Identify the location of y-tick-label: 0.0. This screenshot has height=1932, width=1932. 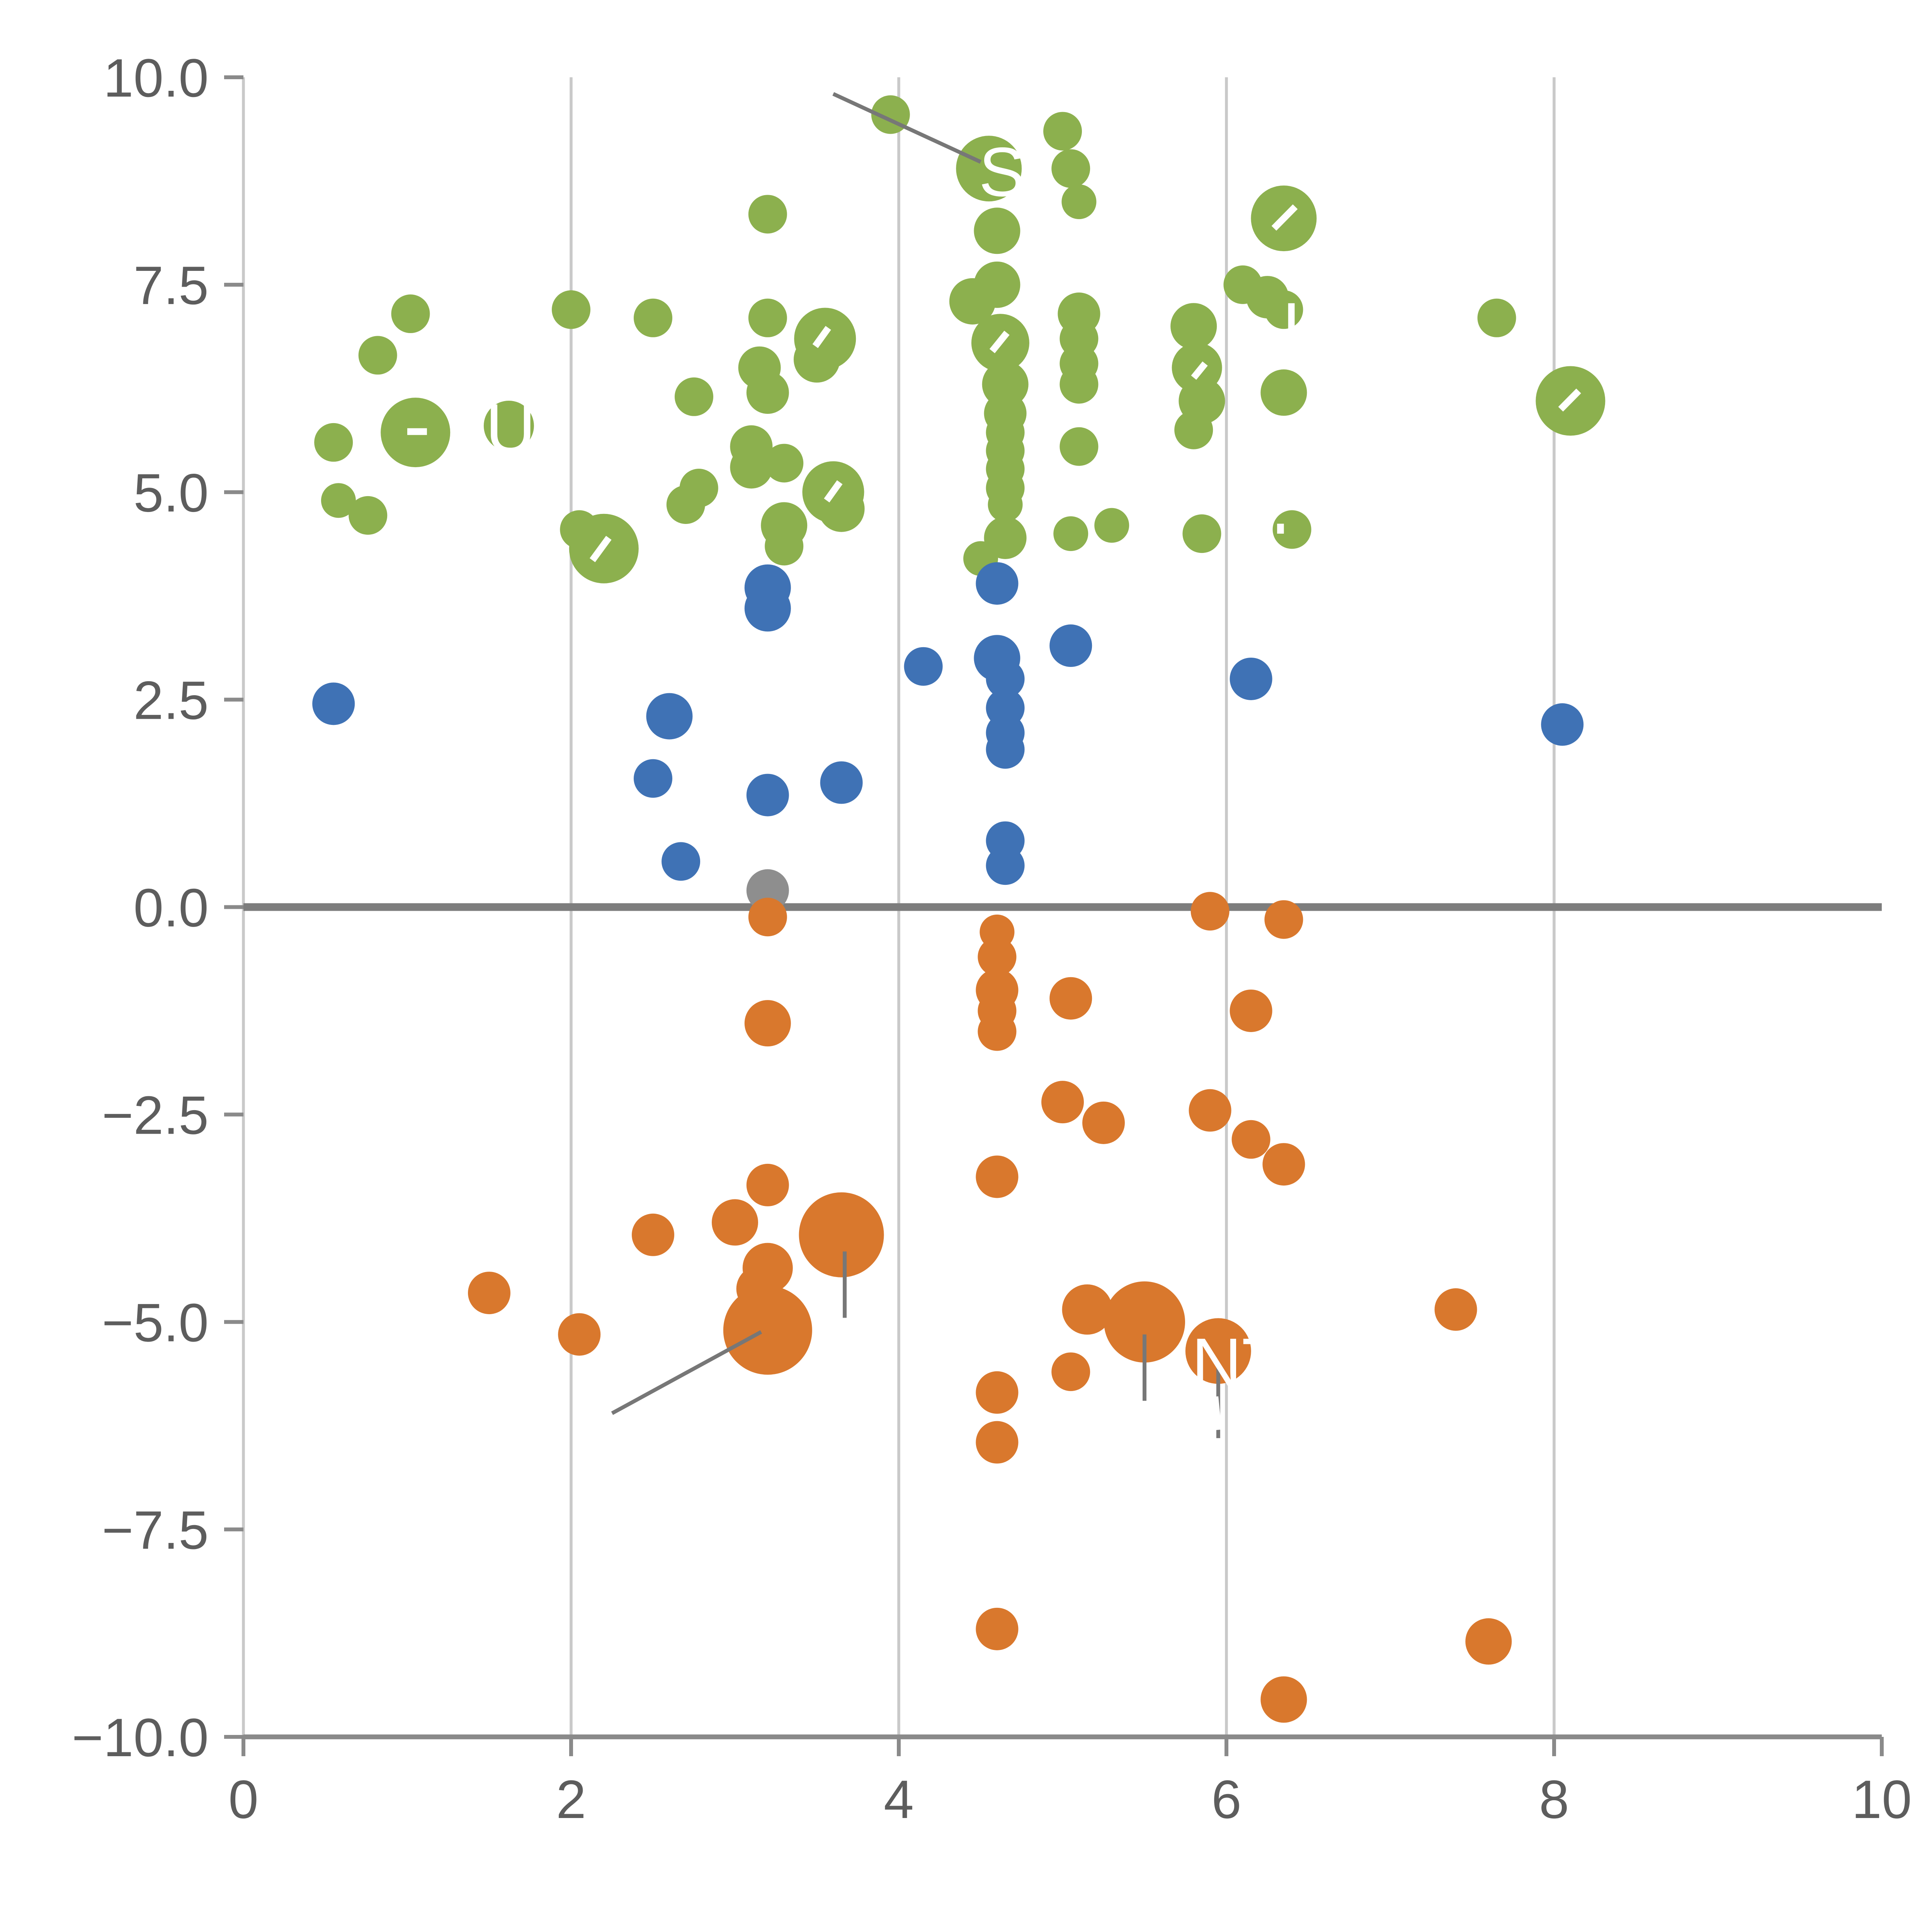
(171, 908).